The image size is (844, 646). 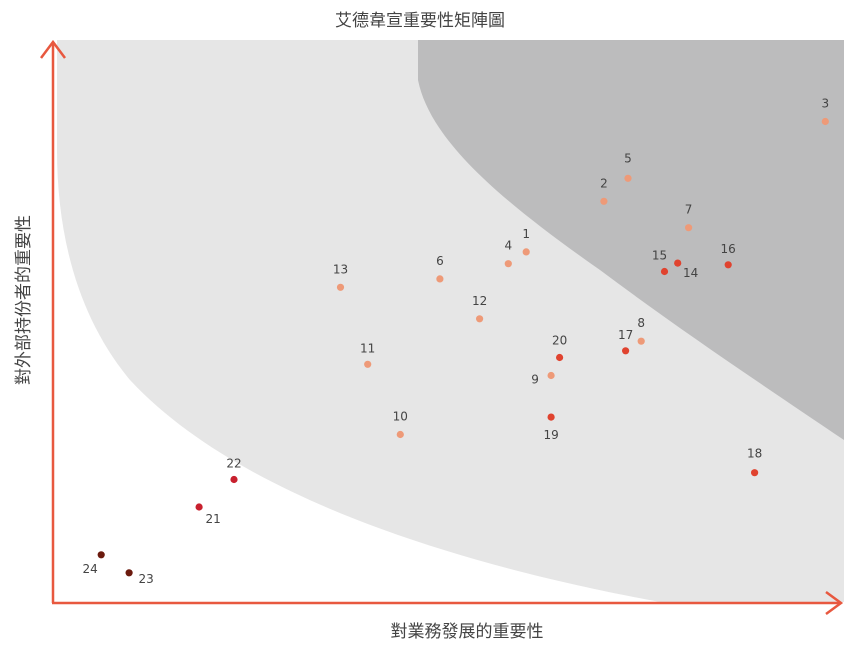 What do you see at coordinates (625, 335) in the screenshot?
I see `data-label-17: 17` at bounding box center [625, 335].